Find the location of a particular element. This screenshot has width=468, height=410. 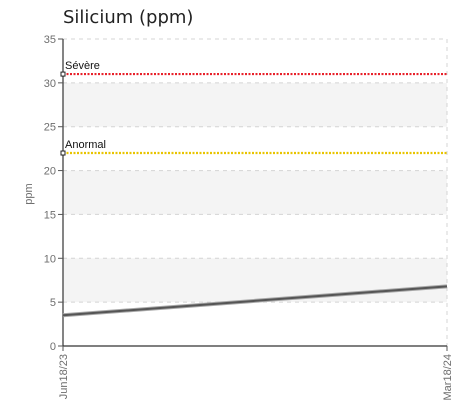

x-tick-label: Jun18/23 is located at coordinates (64, 376).